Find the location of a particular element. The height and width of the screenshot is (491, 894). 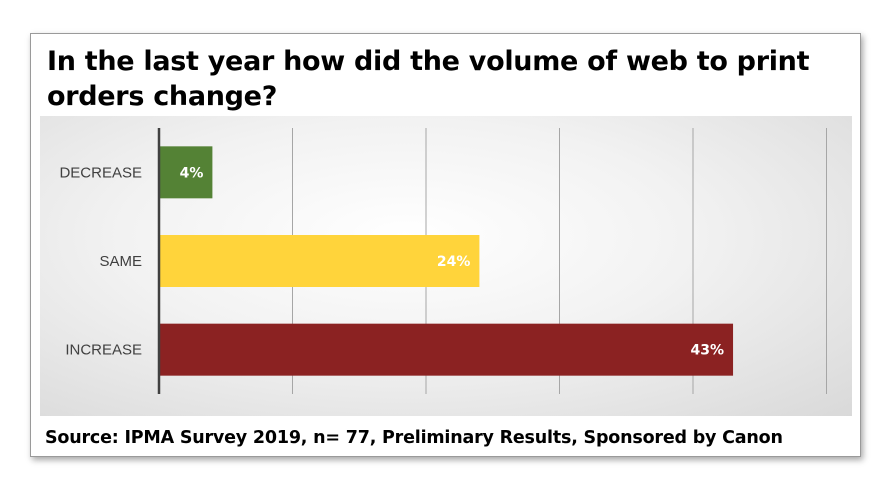

bar-decrease is located at coordinates (186, 172).